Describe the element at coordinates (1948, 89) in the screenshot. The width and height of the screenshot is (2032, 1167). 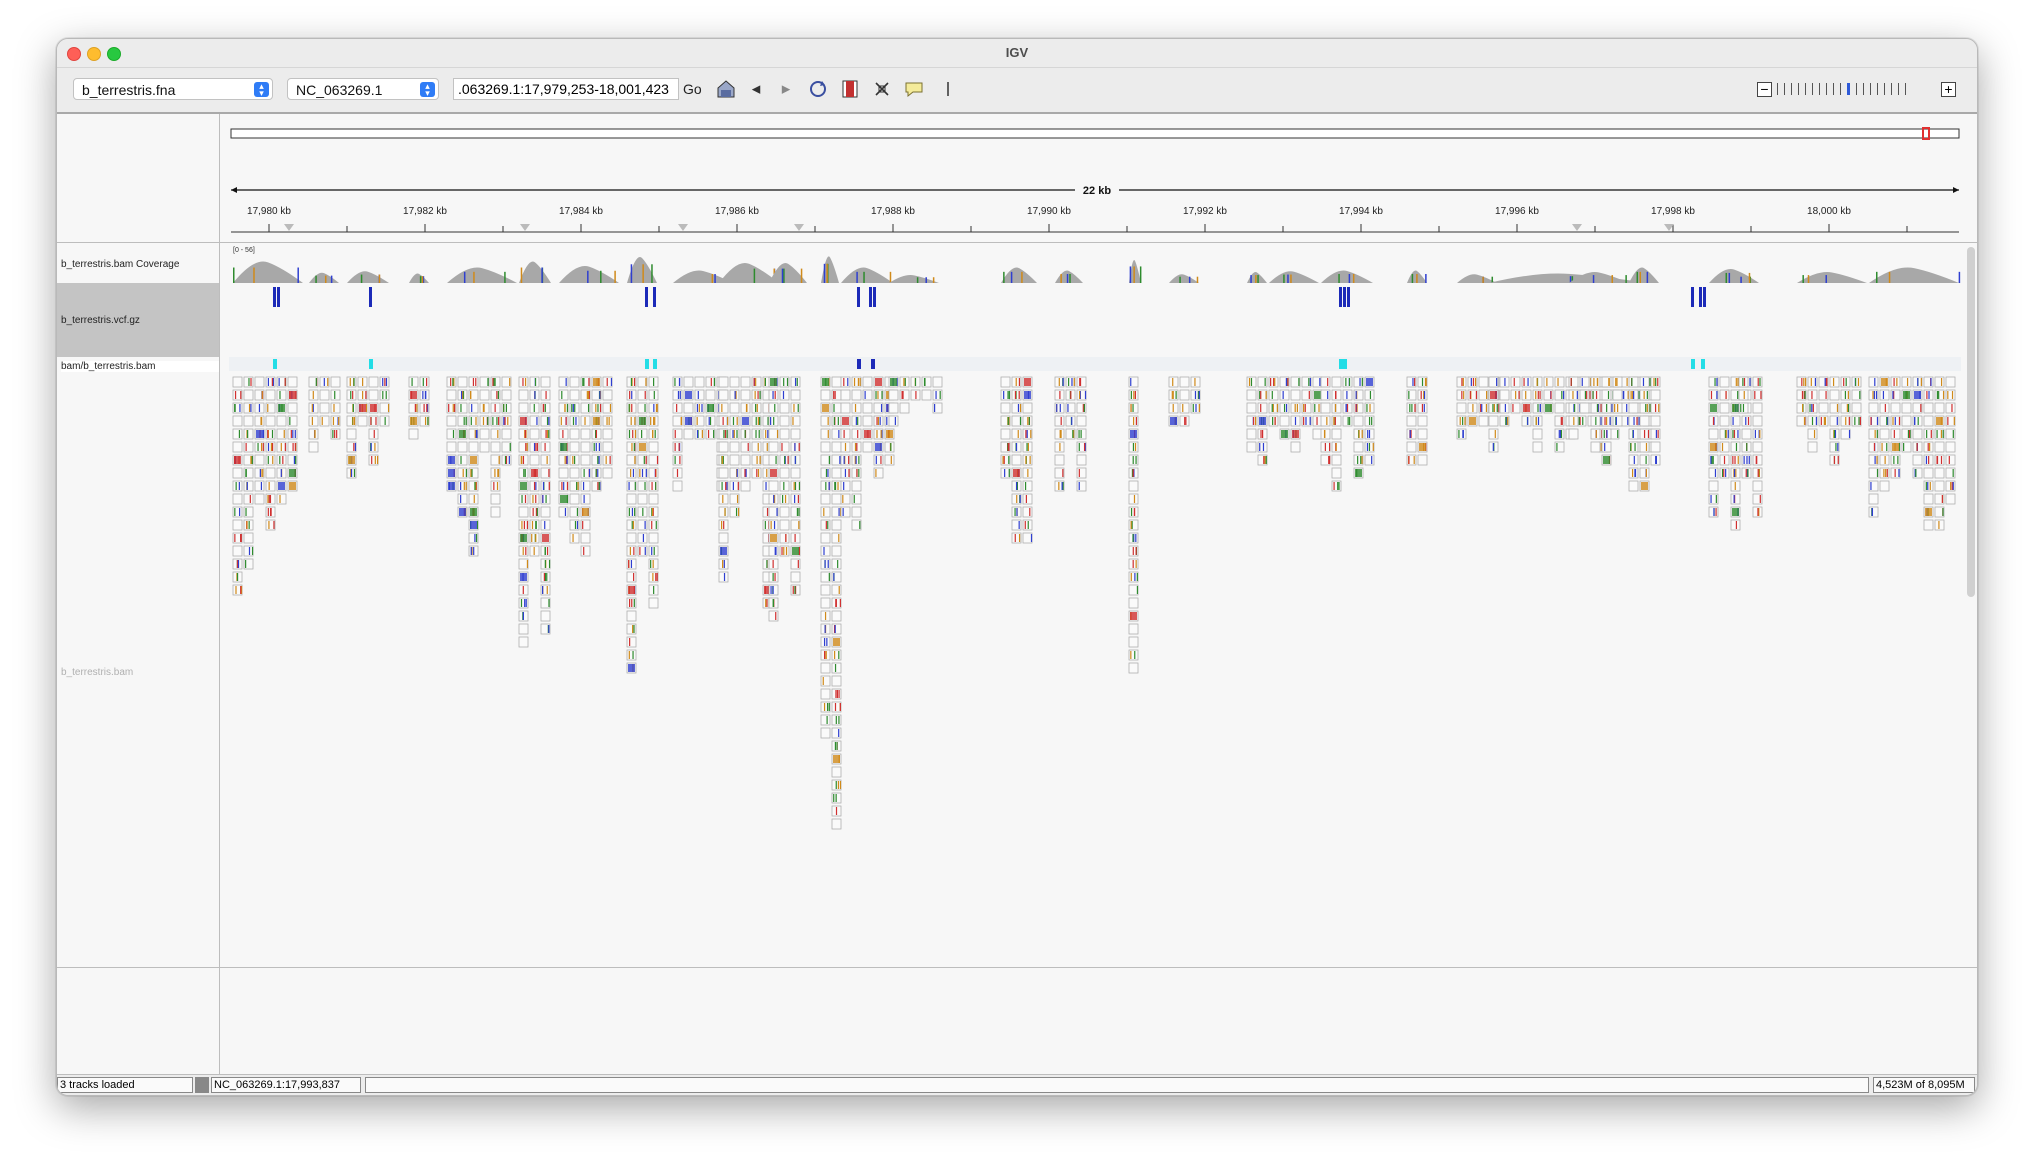
I see `zoom-in-button: +` at that location.